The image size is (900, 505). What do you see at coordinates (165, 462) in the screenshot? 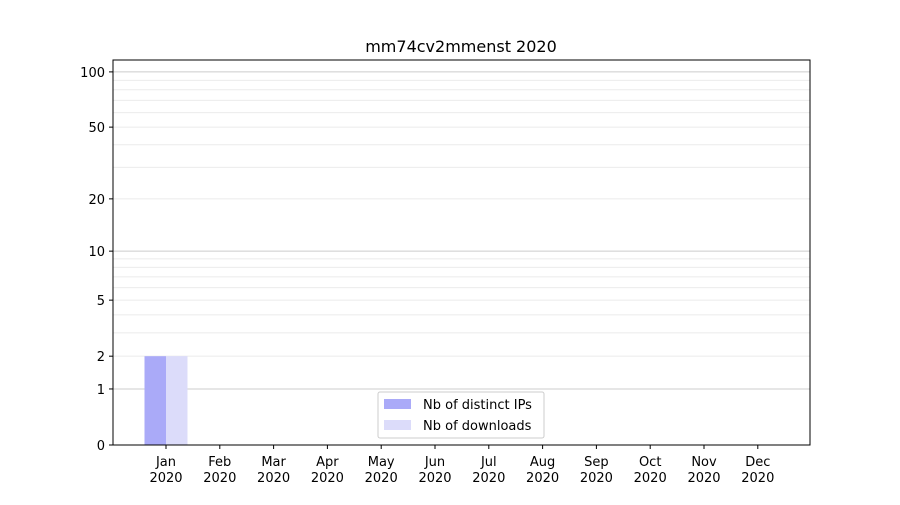
I see `x-tick-label-month: Jan` at bounding box center [165, 462].